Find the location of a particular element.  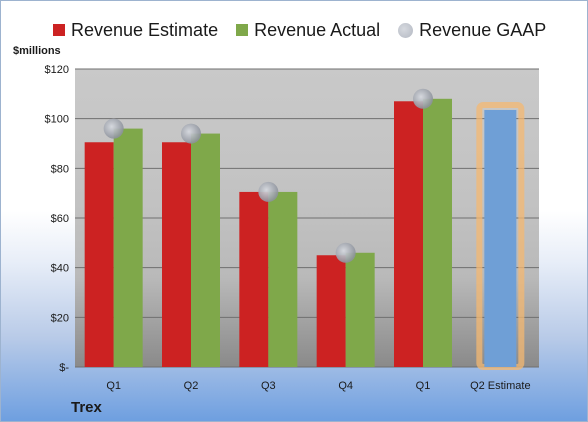

y-tick-label: $100 is located at coordinates (57, 120).